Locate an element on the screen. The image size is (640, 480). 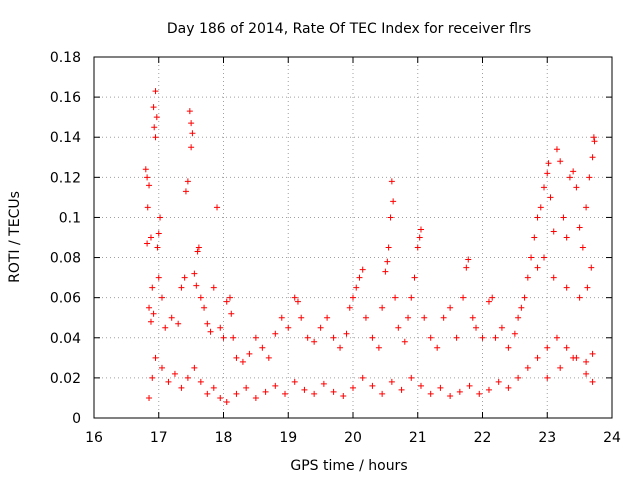
y-tick-label: 0.02 is located at coordinates (65, 379).